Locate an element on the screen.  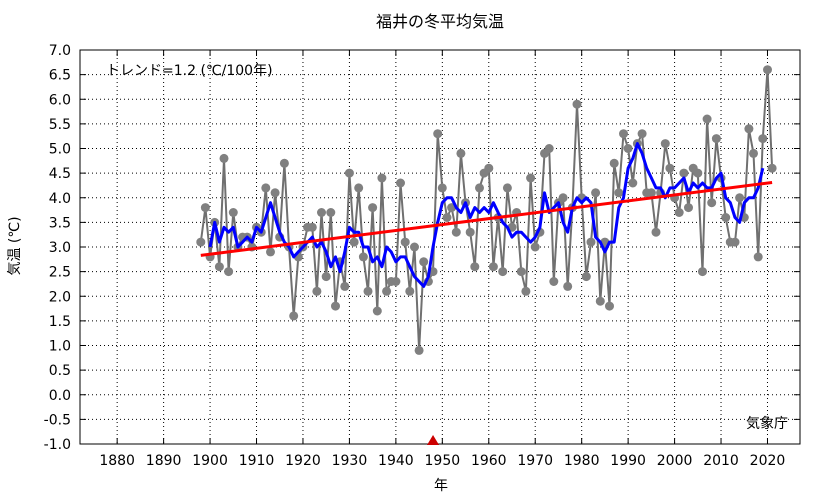
y-tick-label: 6.5 is located at coordinates (60, 76).